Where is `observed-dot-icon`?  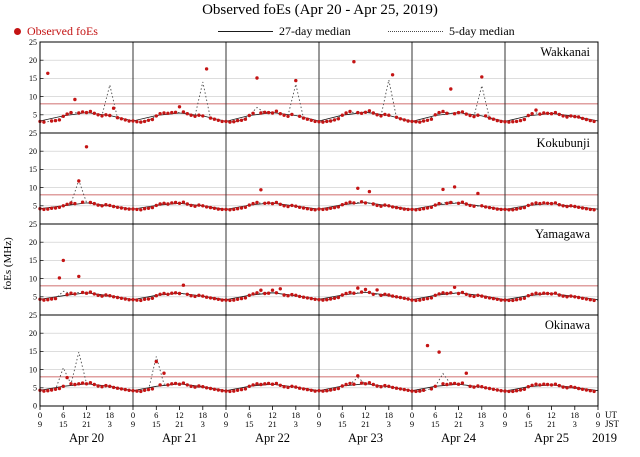
observed-dot-icon is located at coordinates (17, 31).